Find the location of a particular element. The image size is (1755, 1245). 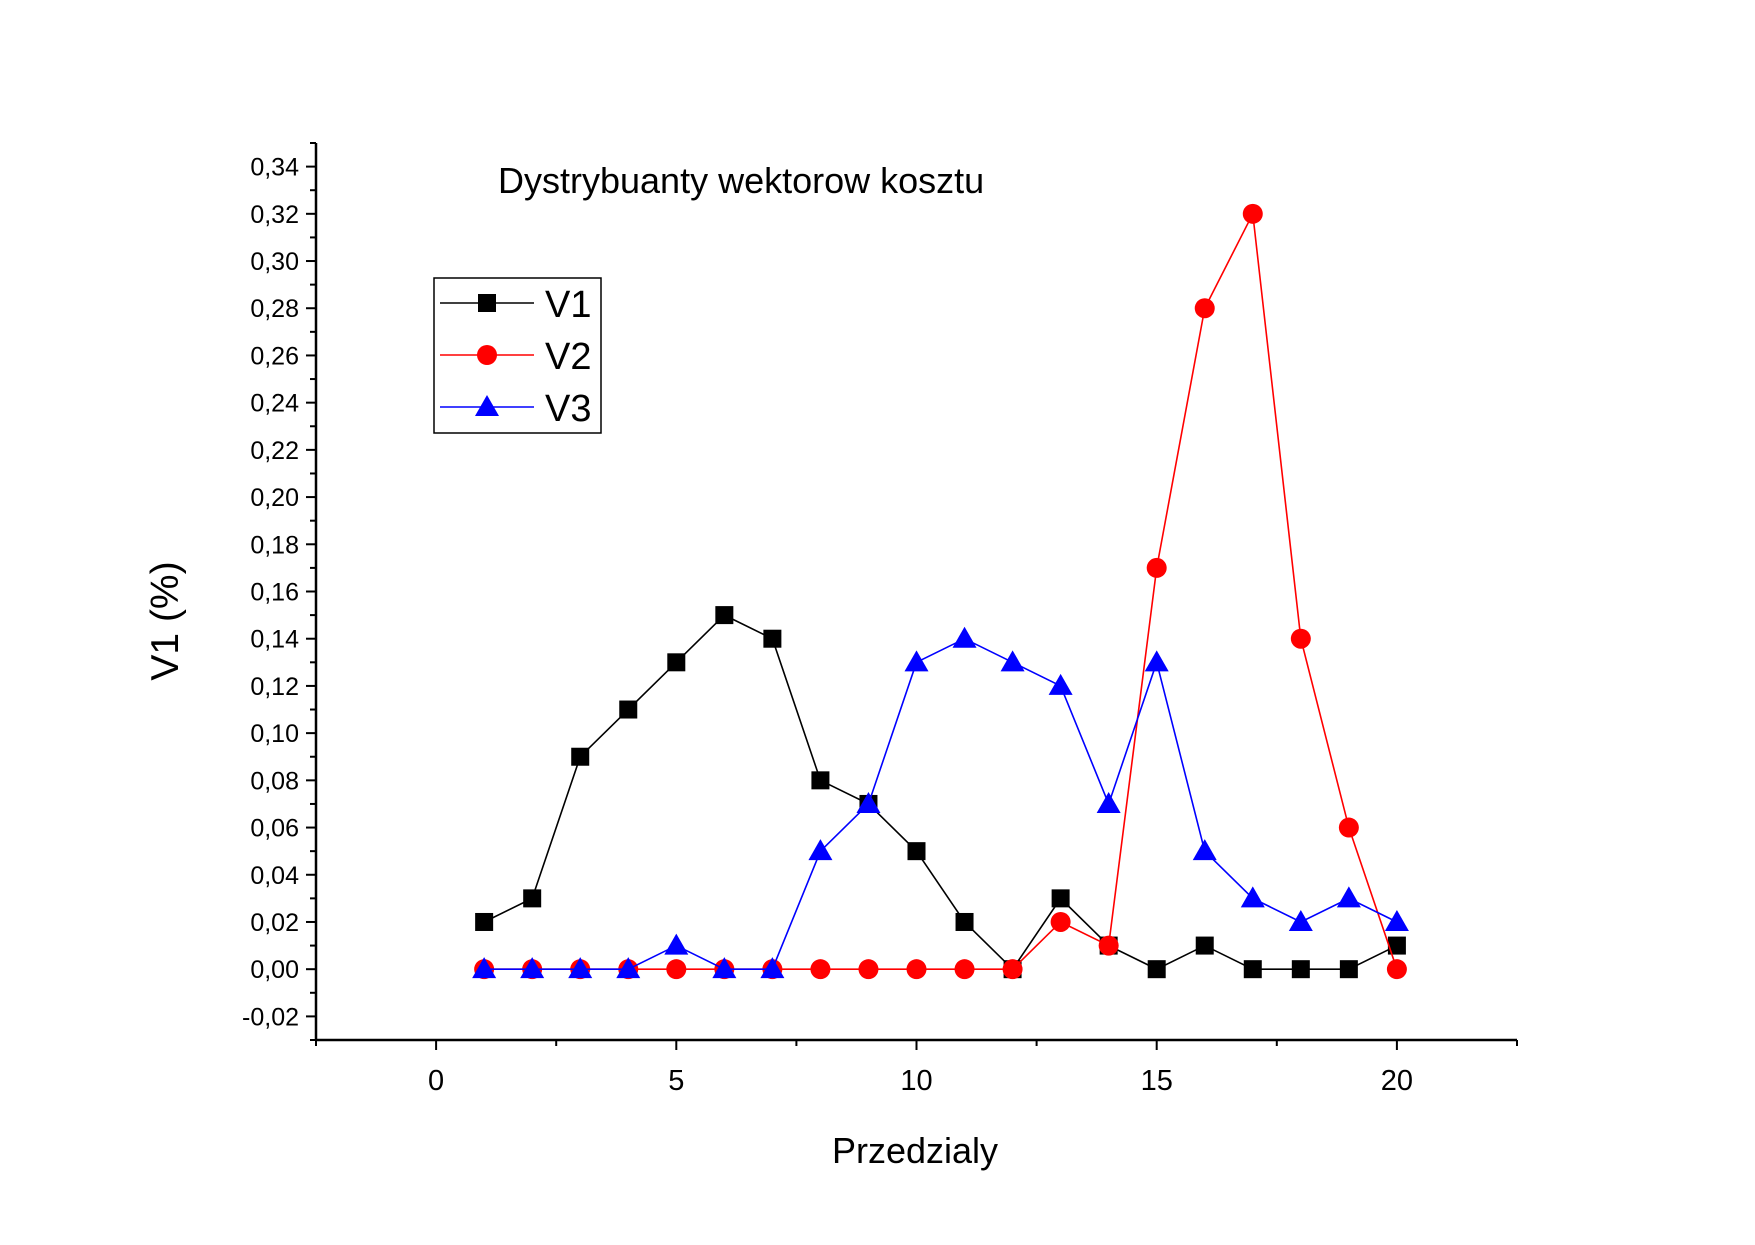

legend: V1 V2 V3 is located at coordinates (517, 355).